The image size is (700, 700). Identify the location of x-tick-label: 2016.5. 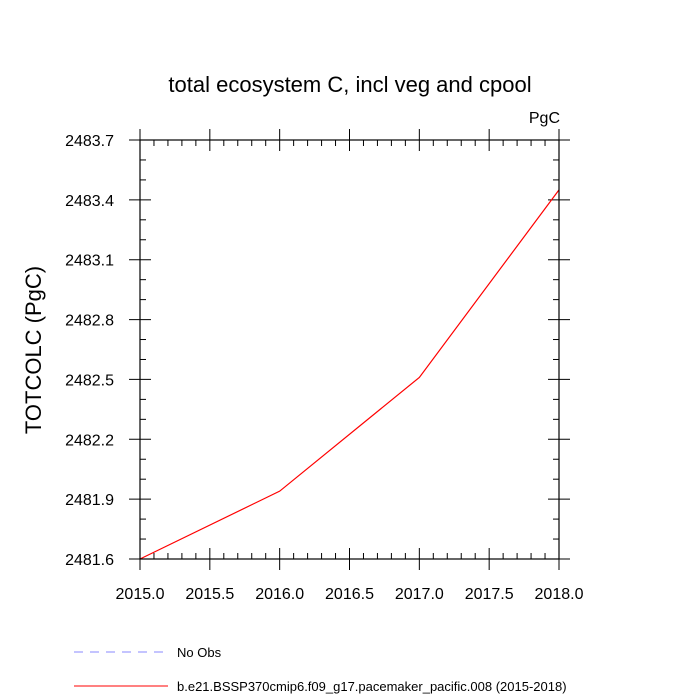
(349, 594).